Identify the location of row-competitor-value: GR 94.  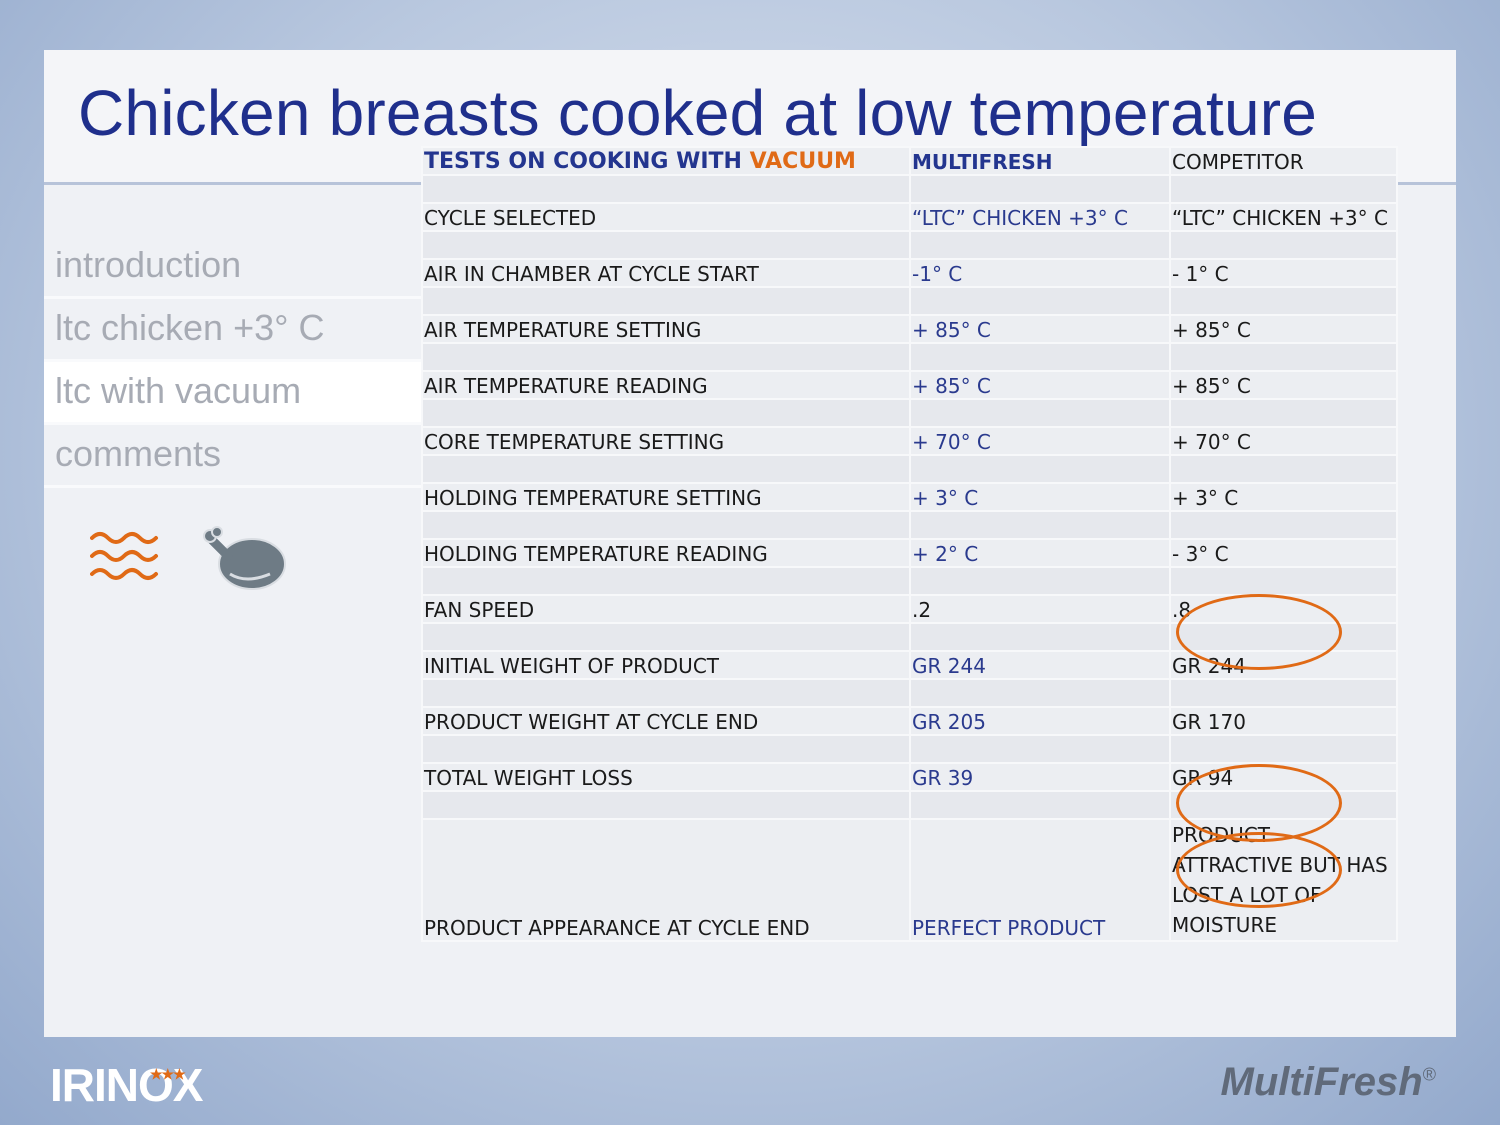
(1283, 777).